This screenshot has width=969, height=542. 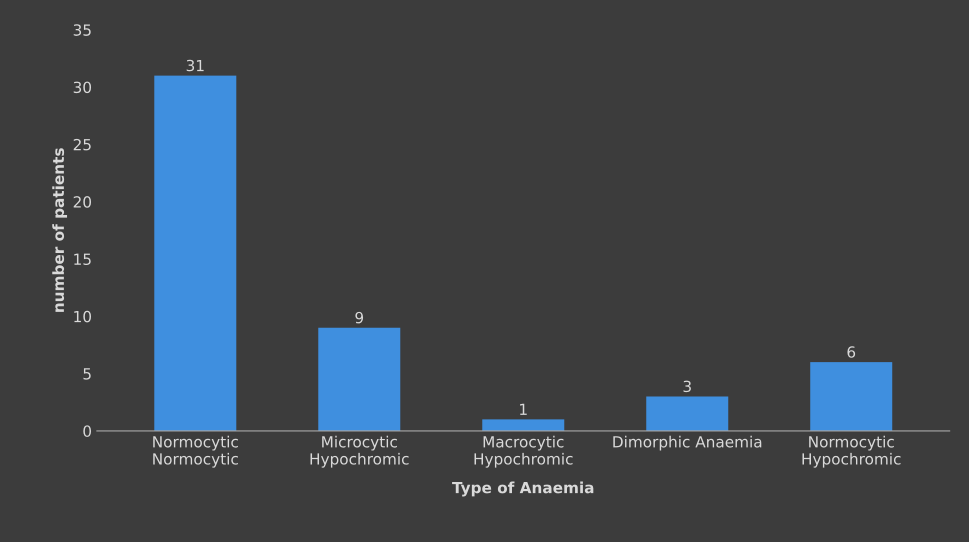 What do you see at coordinates (687, 443) in the screenshot?
I see `x-tick-label: Dimorphic Anaemia` at bounding box center [687, 443].